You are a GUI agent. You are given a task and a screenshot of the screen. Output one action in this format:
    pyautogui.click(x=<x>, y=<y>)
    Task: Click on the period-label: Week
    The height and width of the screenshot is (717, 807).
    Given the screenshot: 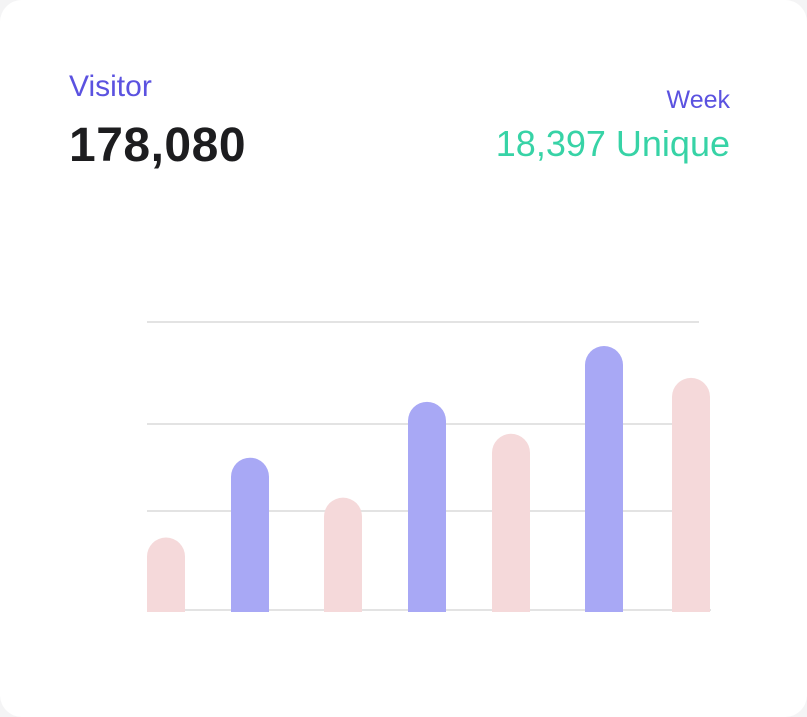 What is the action you would take?
    pyautogui.click(x=698, y=100)
    